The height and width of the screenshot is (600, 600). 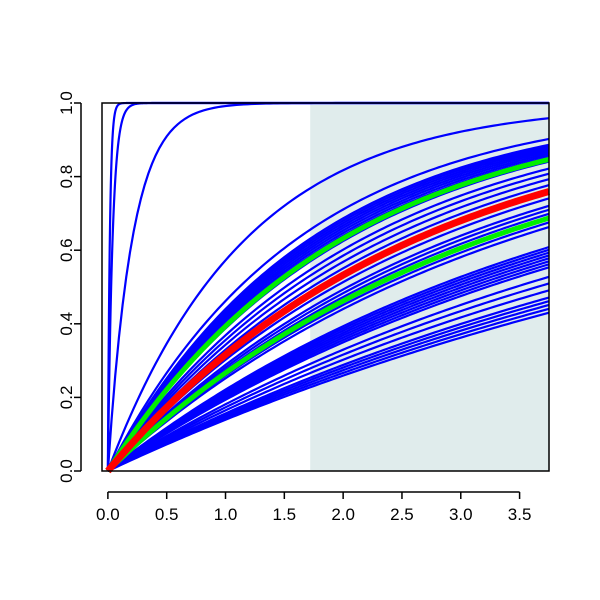 What do you see at coordinates (226, 514) in the screenshot?
I see `x-tick-label: 1.0` at bounding box center [226, 514].